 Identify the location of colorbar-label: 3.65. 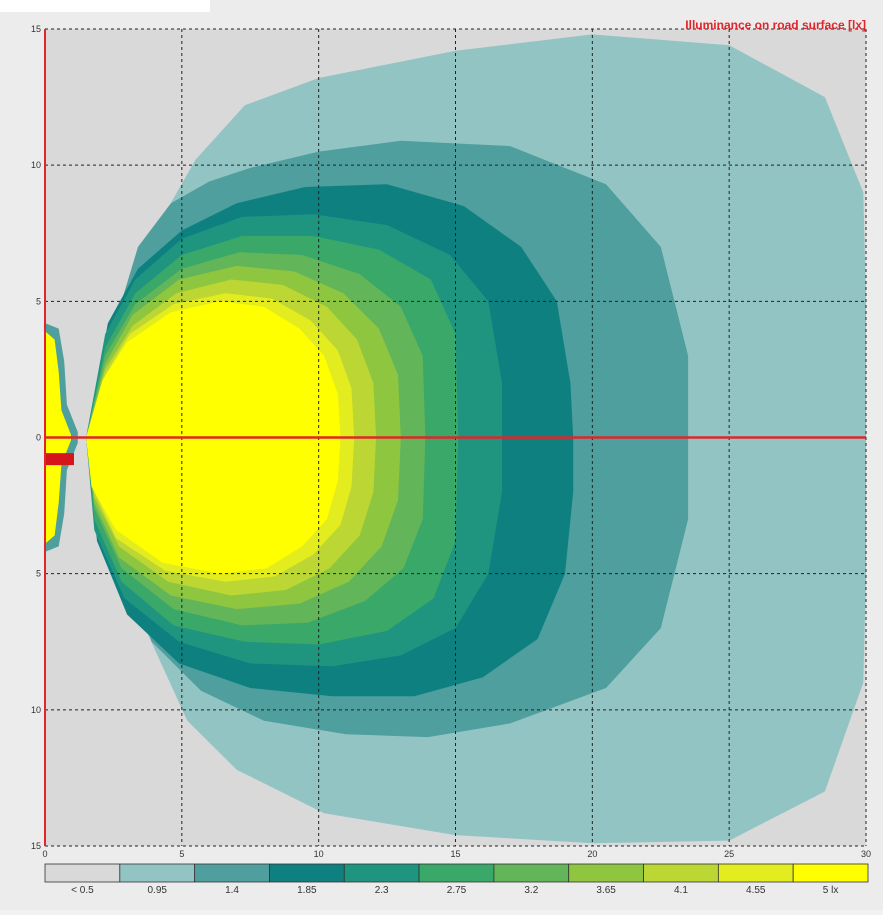
(606, 890).